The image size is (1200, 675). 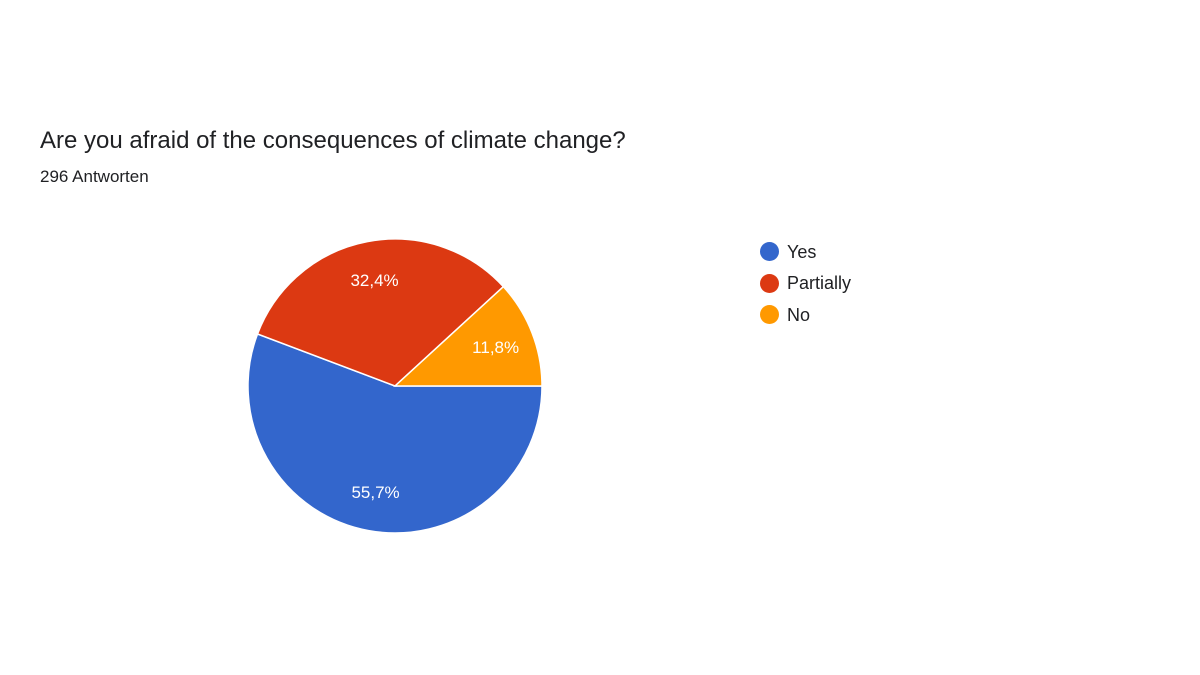 What do you see at coordinates (799, 314) in the screenshot?
I see `legend-label: No` at bounding box center [799, 314].